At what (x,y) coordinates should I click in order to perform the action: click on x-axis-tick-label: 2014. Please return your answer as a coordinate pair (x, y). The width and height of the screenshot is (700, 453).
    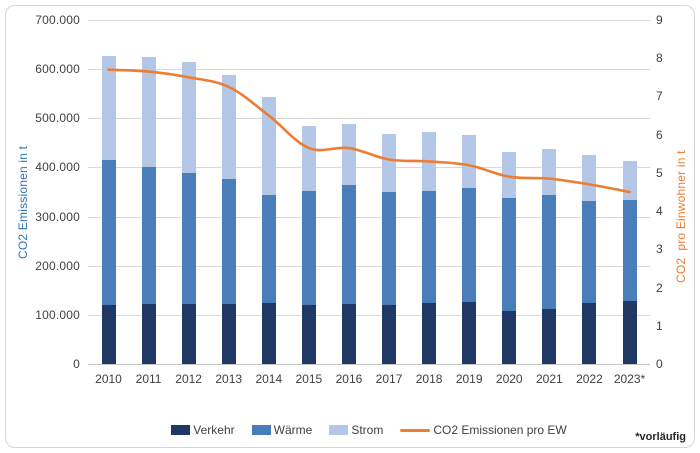
    Looking at the image, I should click on (269, 379).